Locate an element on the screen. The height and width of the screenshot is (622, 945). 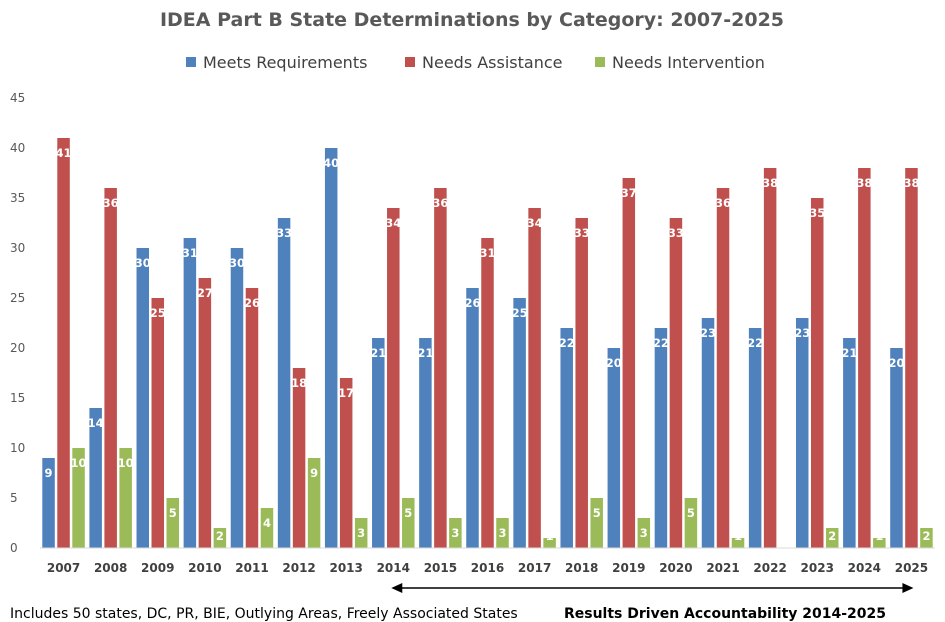
data-label: 40 is located at coordinates (331, 163).